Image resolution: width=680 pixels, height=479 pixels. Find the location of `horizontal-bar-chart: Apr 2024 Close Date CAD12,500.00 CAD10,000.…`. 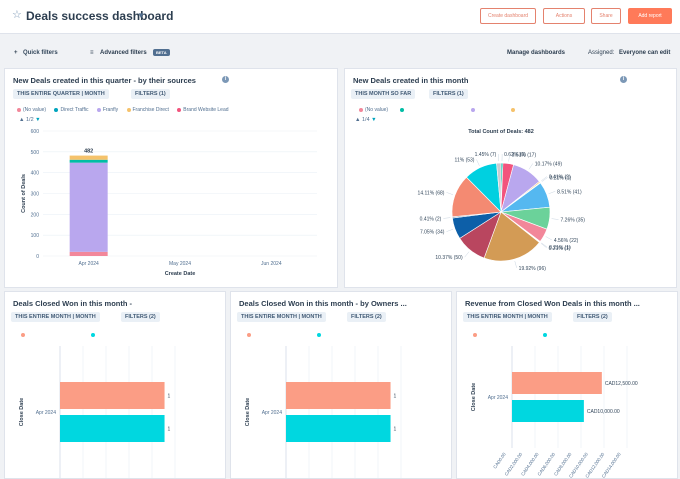

horizontal-bar-chart: Apr 2024 Close Date CAD12,500.00 CAD10,000.… is located at coordinates (554, 405).